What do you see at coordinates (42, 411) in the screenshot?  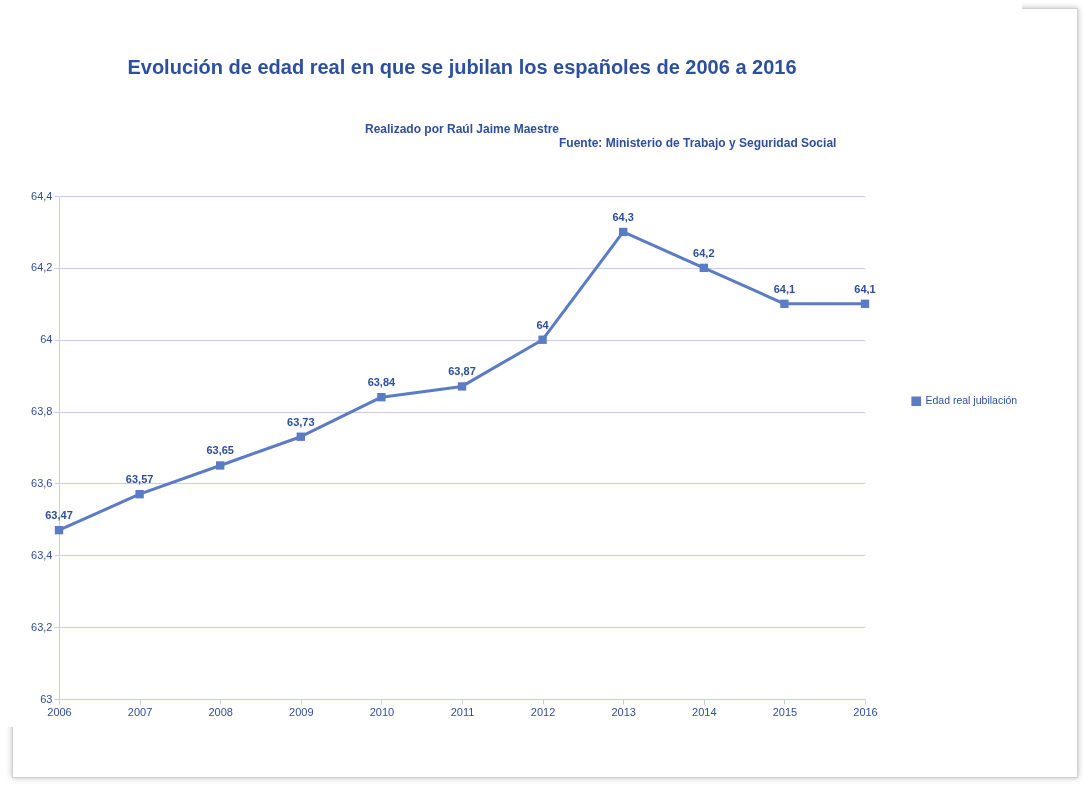 I see `y-tick-label: 63,8` at bounding box center [42, 411].